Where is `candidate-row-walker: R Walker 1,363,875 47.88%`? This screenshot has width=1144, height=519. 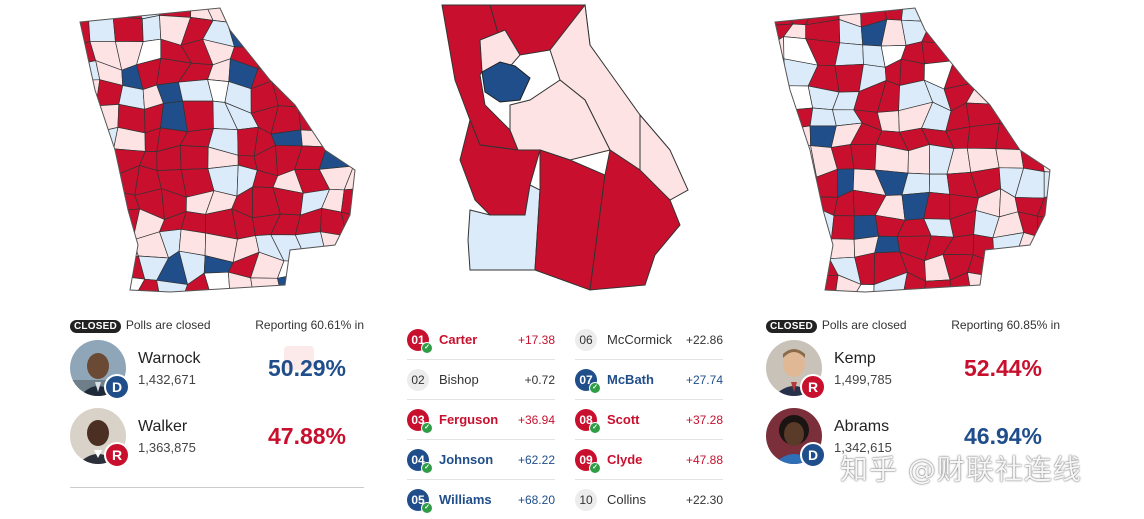 candidate-row-walker: R Walker 1,363,875 47.88% is located at coordinates (217, 436).